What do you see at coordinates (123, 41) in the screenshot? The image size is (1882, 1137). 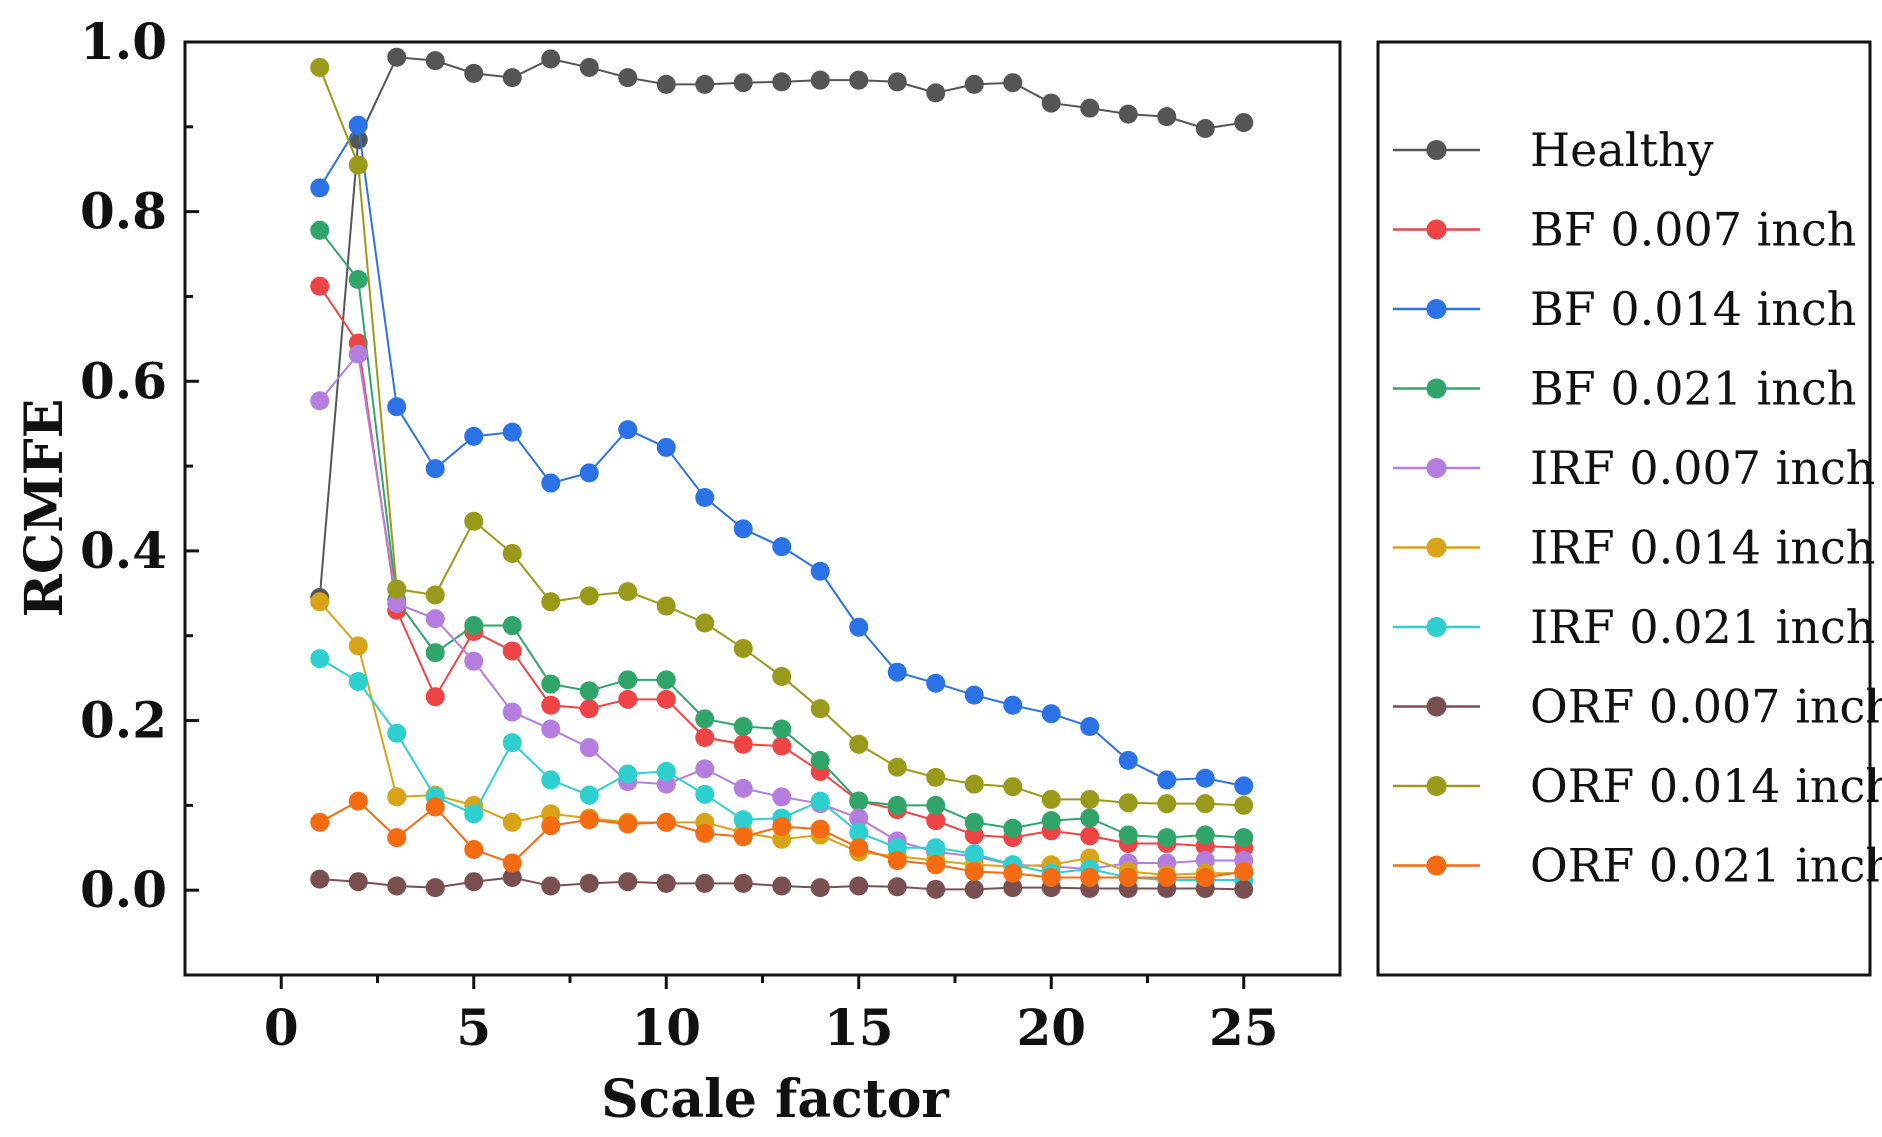 I see `y-tick-label: 1.0` at bounding box center [123, 41].